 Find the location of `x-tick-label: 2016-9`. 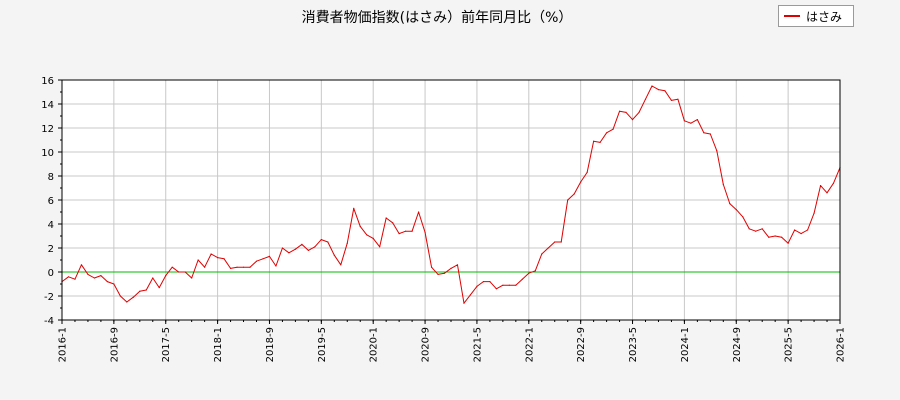

x-tick-label: 2016-9 is located at coordinates (114, 344).